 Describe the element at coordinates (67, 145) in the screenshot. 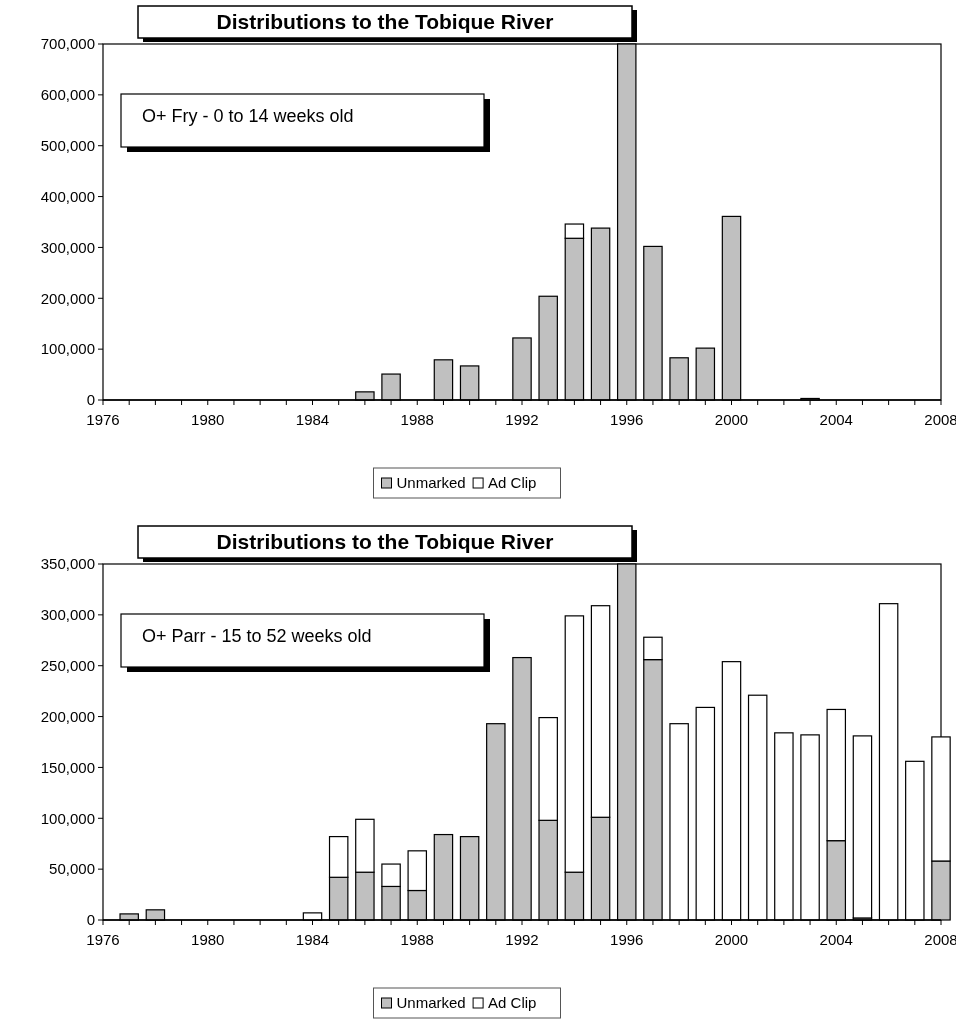

I see `y-tick-label: 500,000` at that location.